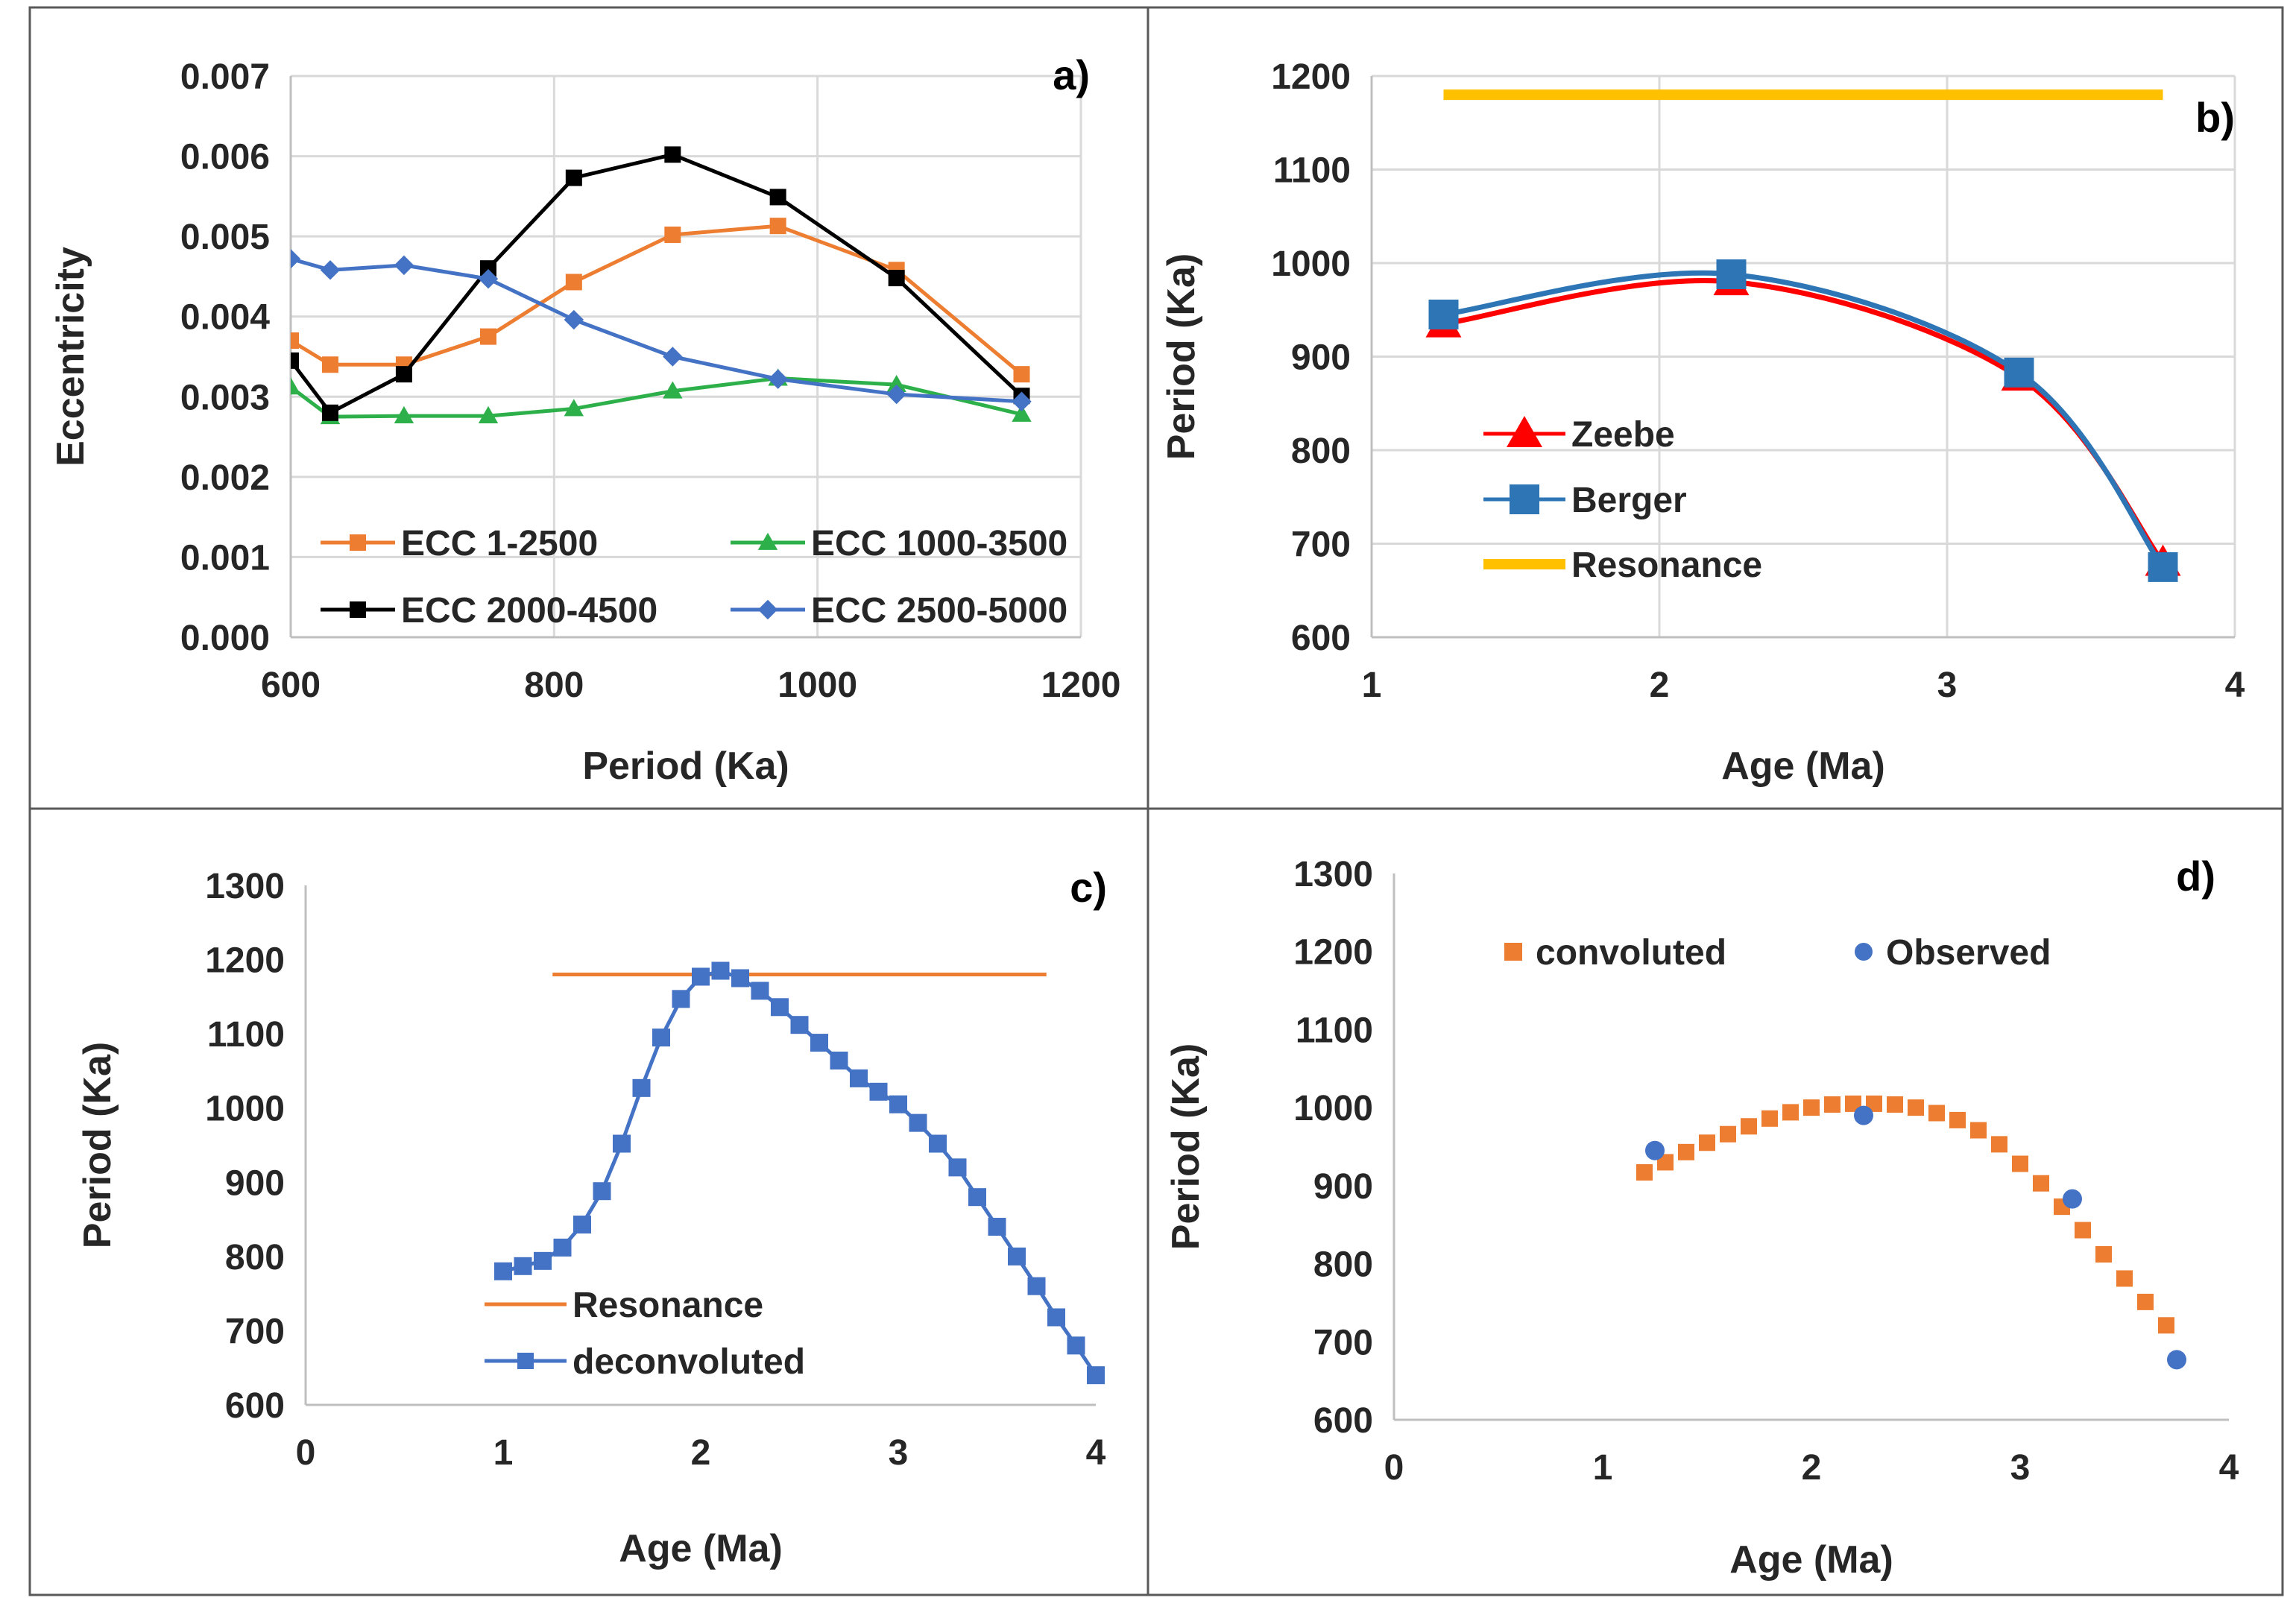  What do you see at coordinates (1968, 953) in the screenshot?
I see `legend-label: Observed` at bounding box center [1968, 953].